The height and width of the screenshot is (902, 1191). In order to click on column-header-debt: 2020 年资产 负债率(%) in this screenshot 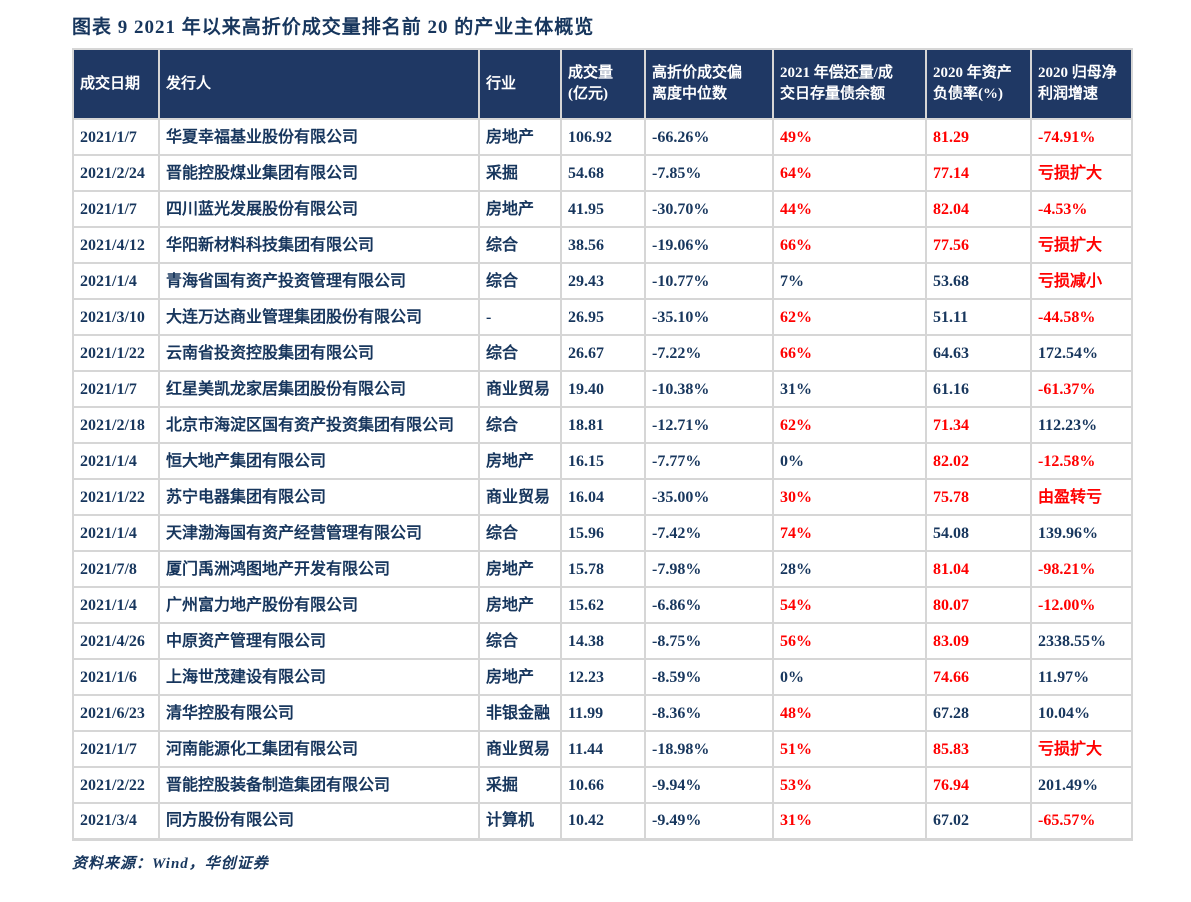, I will do `click(978, 84)`.